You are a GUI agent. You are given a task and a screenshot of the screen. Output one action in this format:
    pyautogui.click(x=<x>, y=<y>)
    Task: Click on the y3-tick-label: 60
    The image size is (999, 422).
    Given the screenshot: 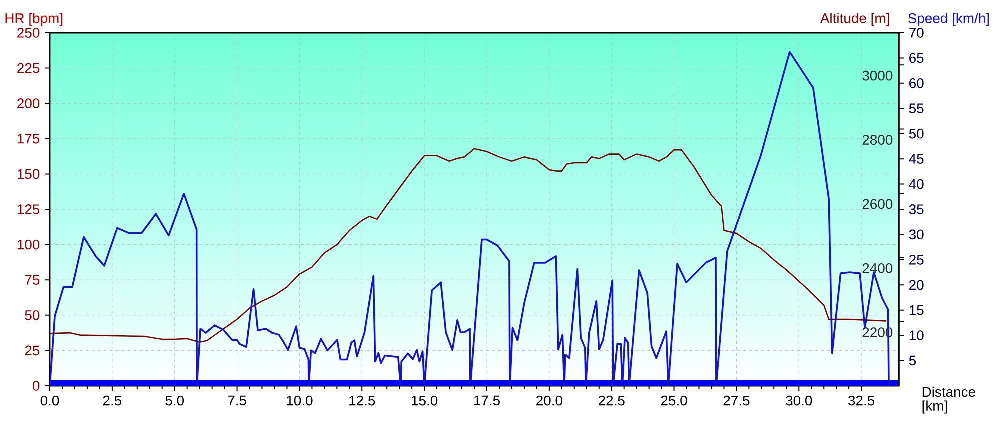 What is the action you would take?
    pyautogui.click(x=917, y=83)
    